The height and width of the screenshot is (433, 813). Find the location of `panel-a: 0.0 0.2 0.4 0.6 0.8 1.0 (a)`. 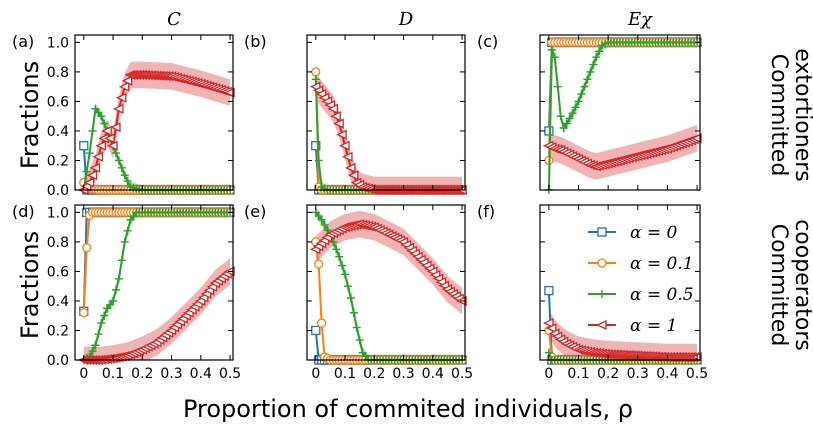

panel-a: 0.0 0.2 0.4 0.6 0.8 1.0 (a) is located at coordinates (123, 115).